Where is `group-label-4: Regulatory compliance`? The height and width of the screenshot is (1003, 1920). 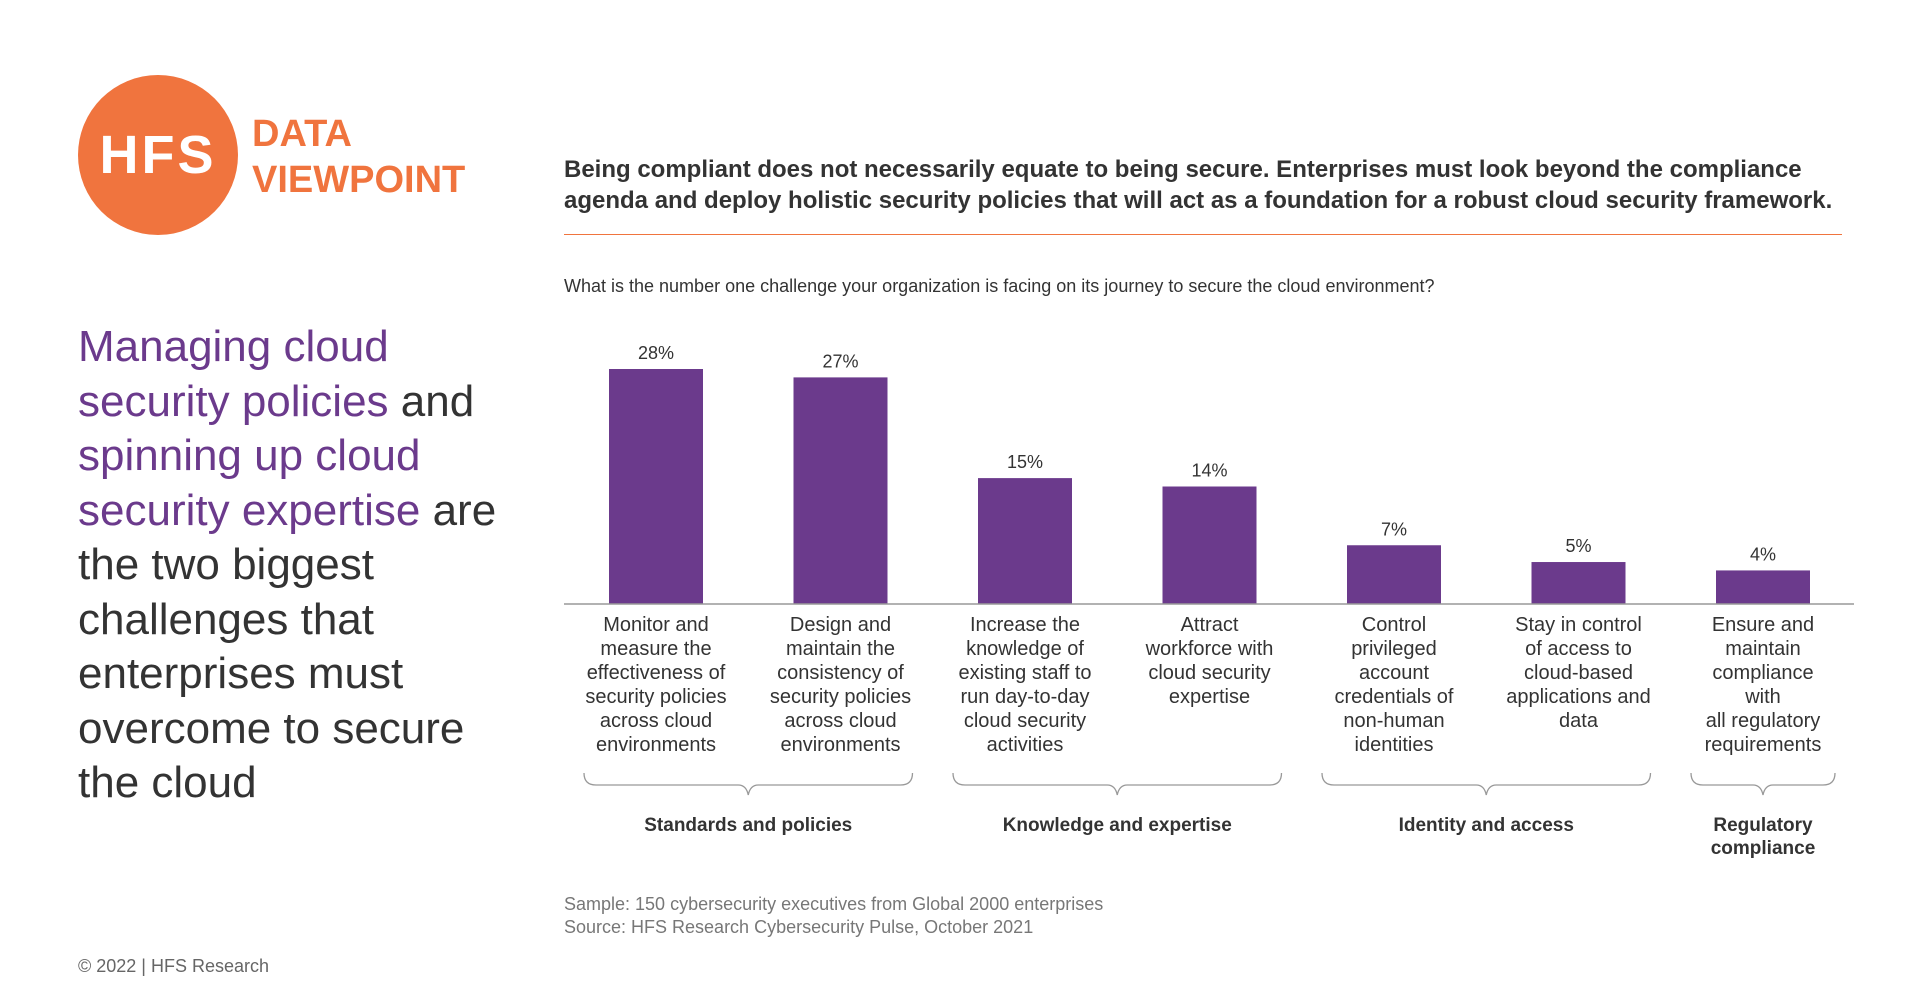 group-label-4: Regulatory compliance is located at coordinates (1763, 837).